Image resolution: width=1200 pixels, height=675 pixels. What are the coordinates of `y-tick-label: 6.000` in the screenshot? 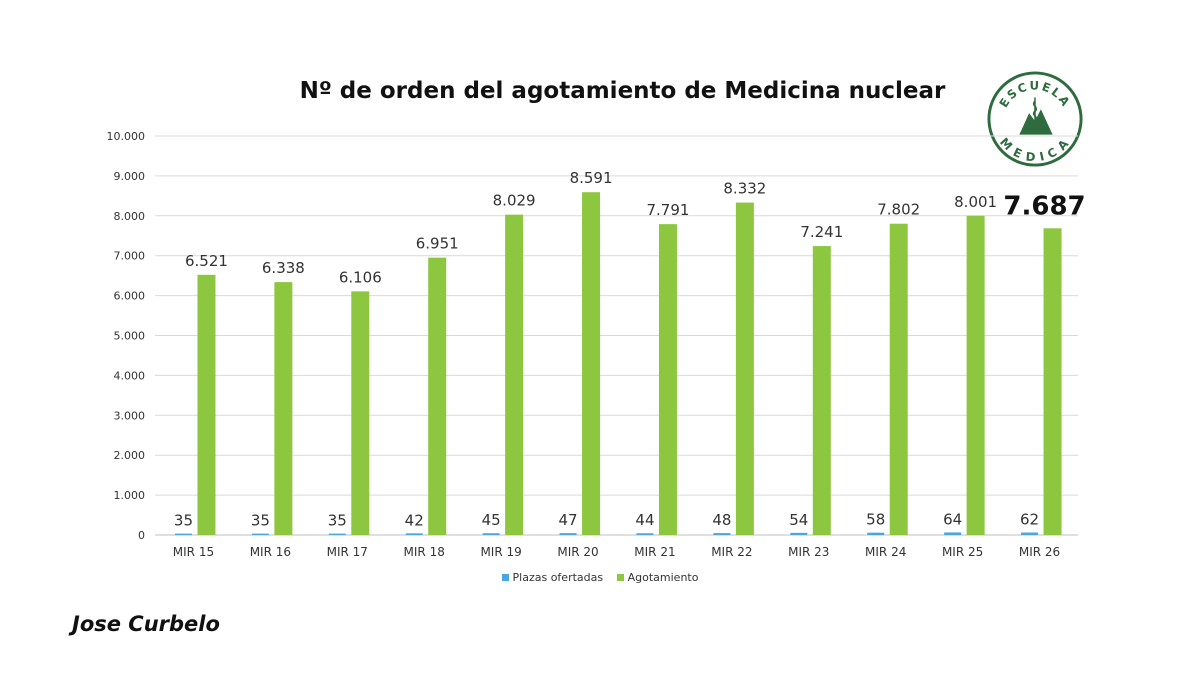 It's located at (130, 296).